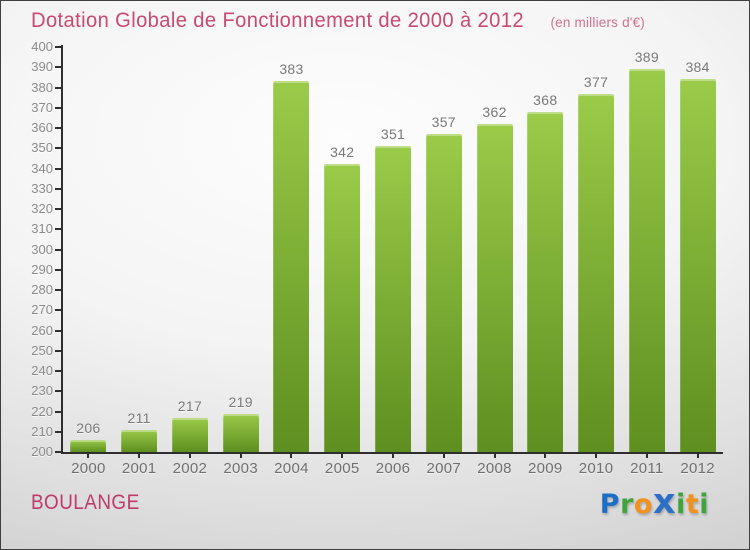 This screenshot has width=750, height=550. I want to click on logo-letter-r: r, so click(627, 504).